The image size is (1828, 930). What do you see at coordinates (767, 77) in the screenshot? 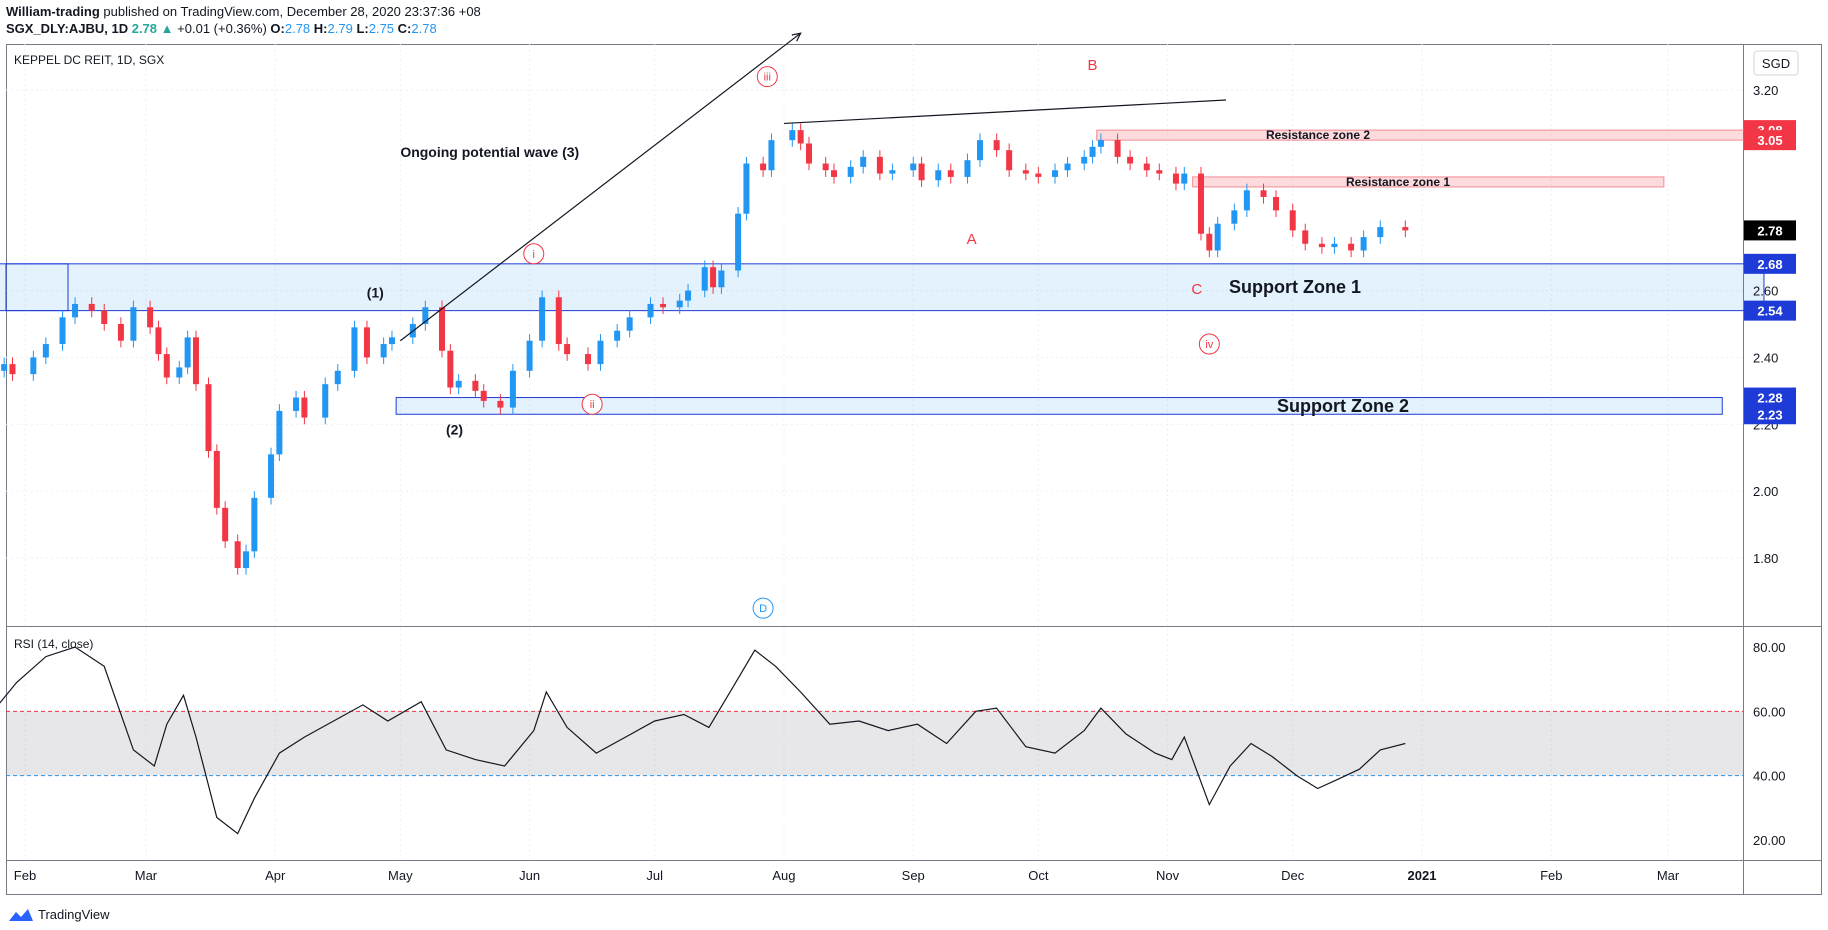
I see `wave-marker: iii` at bounding box center [767, 77].